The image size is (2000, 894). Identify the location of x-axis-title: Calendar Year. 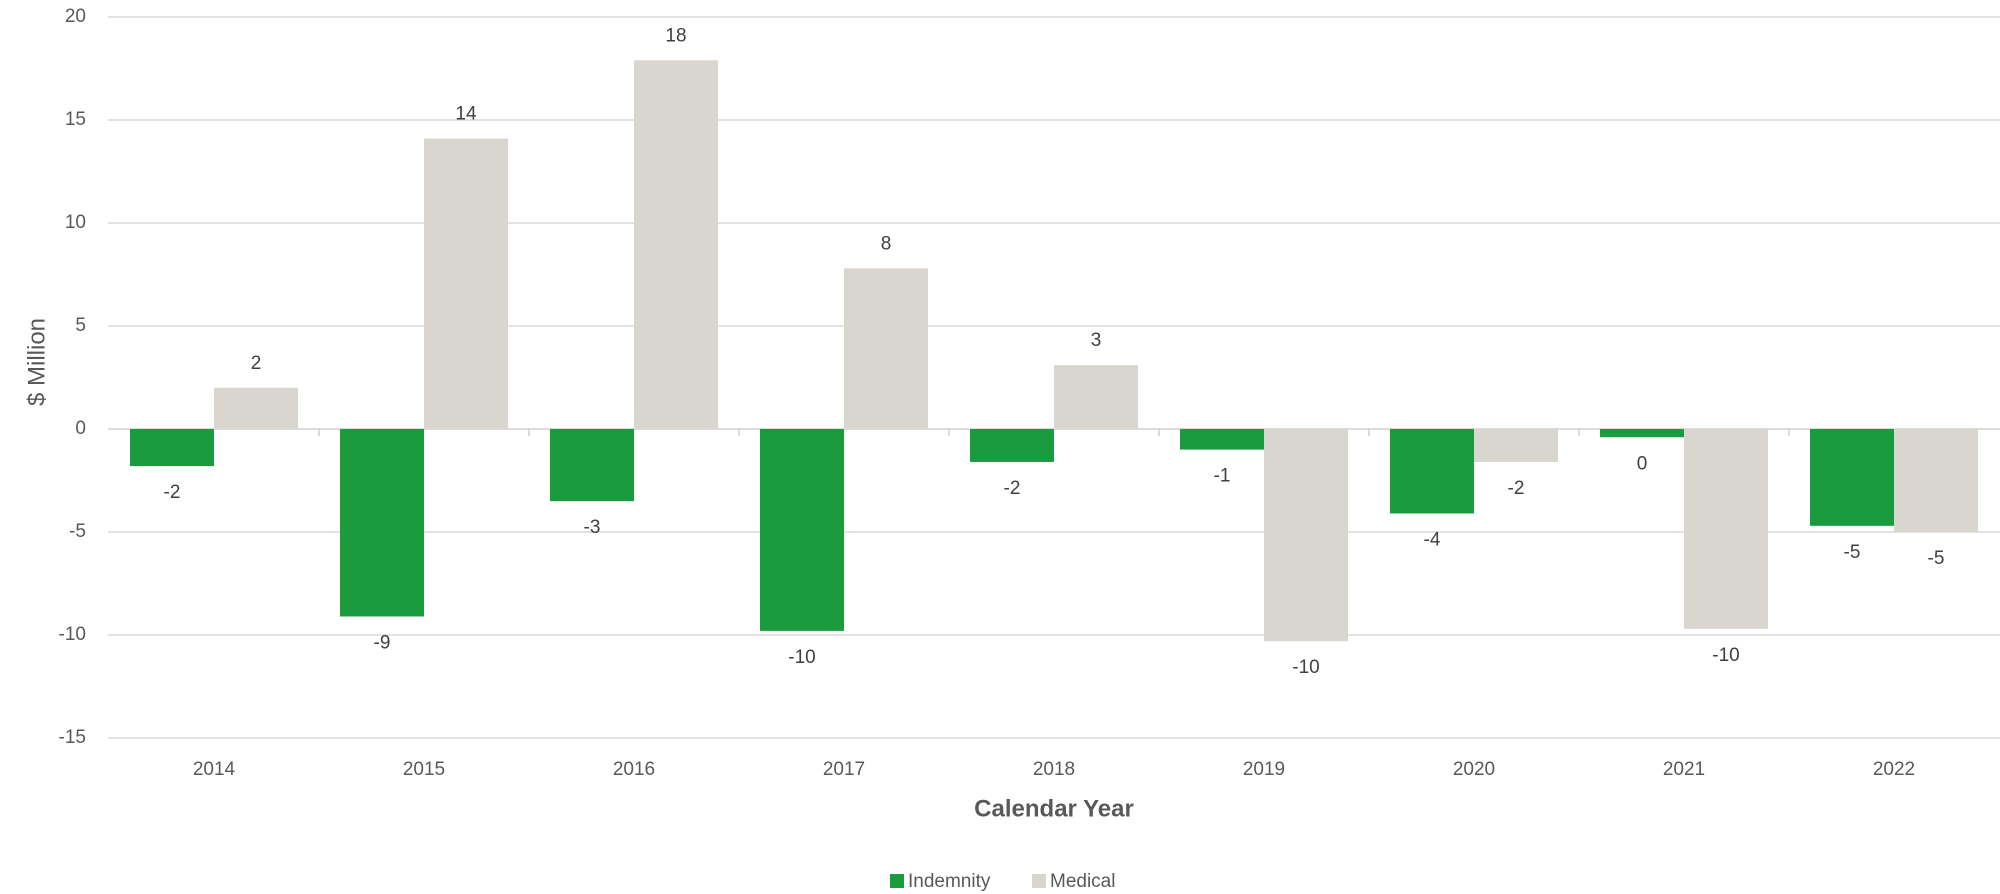
(1054, 808).